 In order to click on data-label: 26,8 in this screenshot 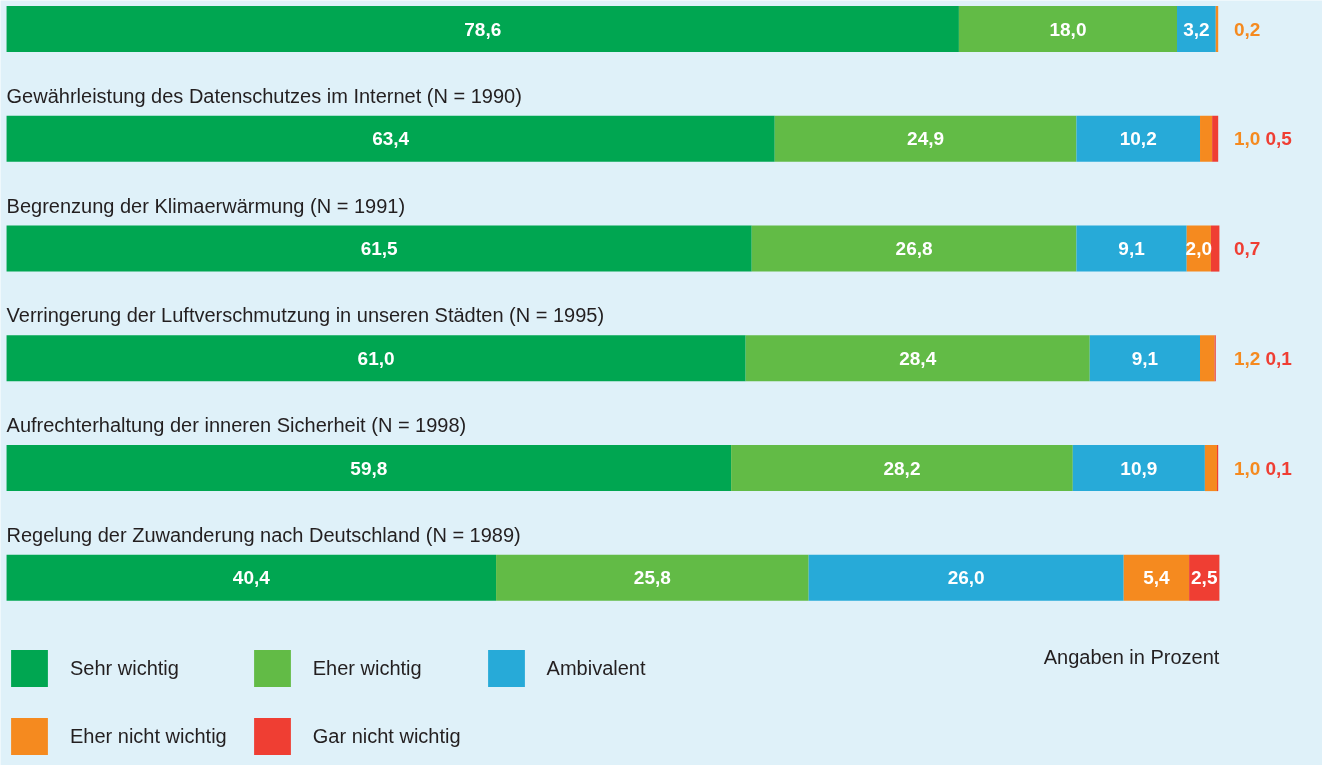, I will do `click(914, 249)`.